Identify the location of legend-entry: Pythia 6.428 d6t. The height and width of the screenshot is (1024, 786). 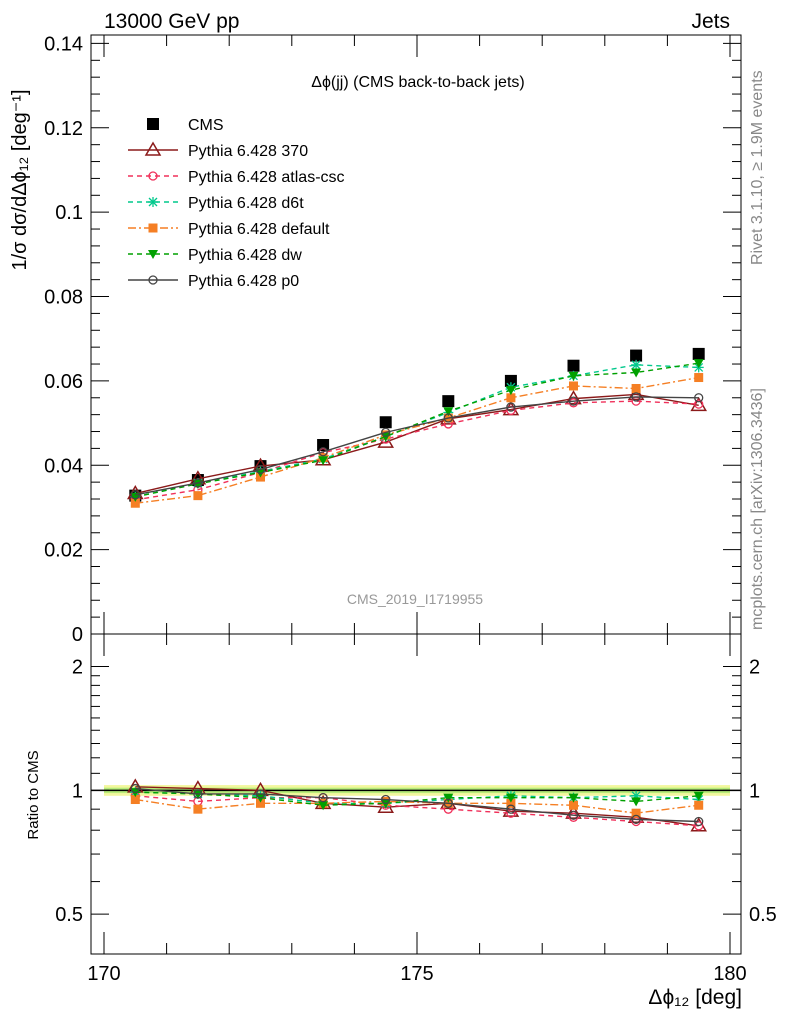
(216, 203).